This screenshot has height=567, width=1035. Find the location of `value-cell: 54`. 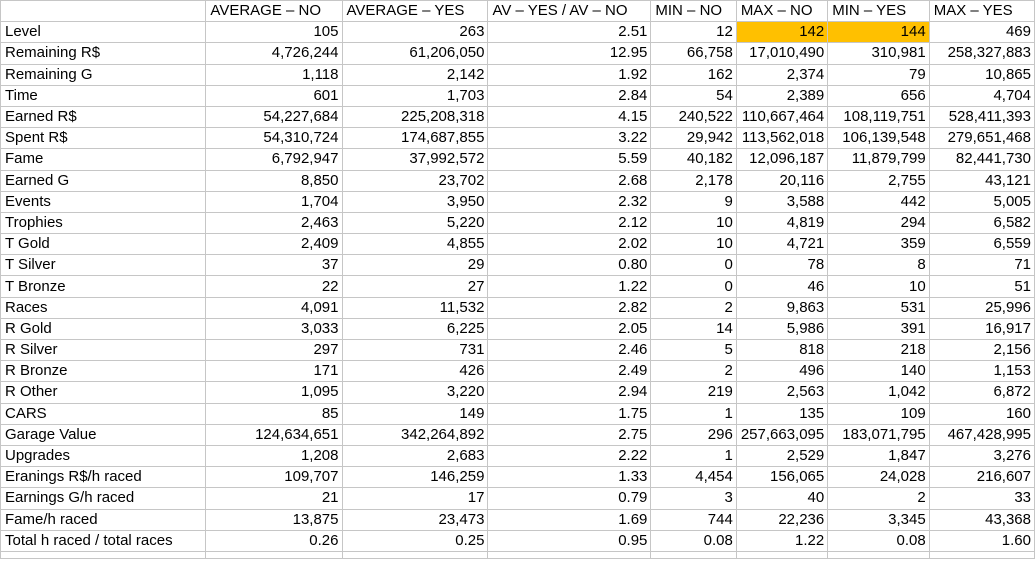

value-cell: 54 is located at coordinates (693, 95).